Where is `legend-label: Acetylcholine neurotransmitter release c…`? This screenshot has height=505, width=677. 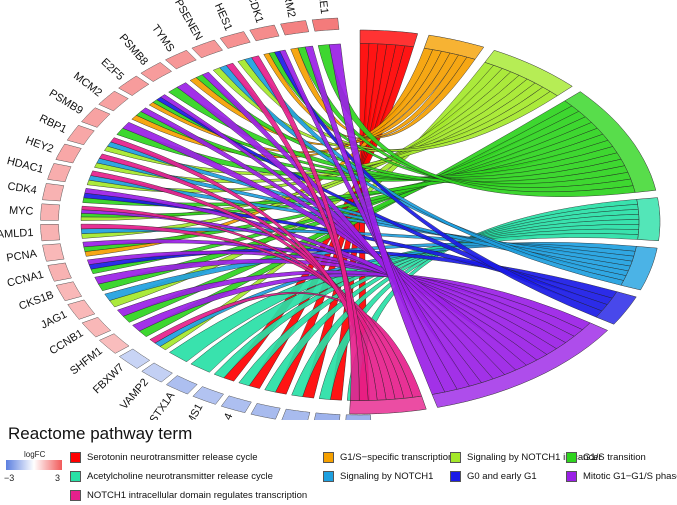
legend-label: Acetylcholine neurotransmitter release c… is located at coordinates (180, 476).